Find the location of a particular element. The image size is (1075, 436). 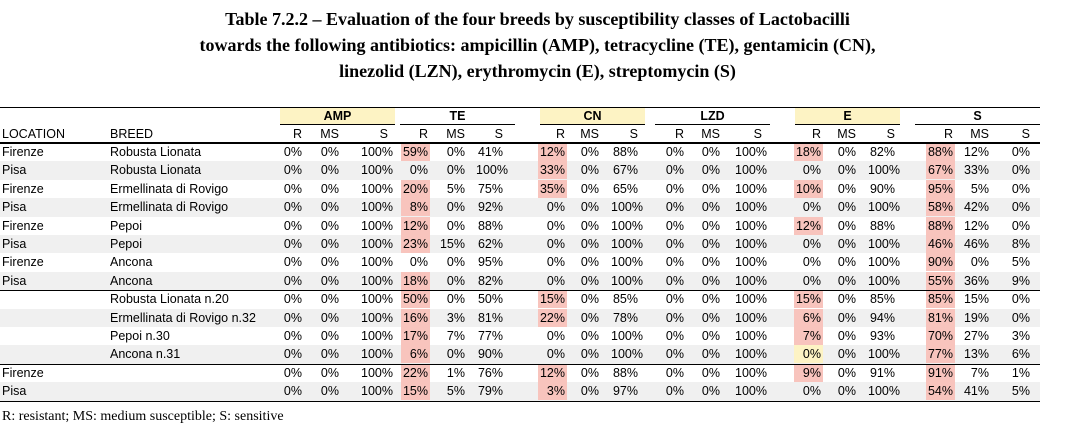

table-cell: 1% is located at coordinates (455, 372).